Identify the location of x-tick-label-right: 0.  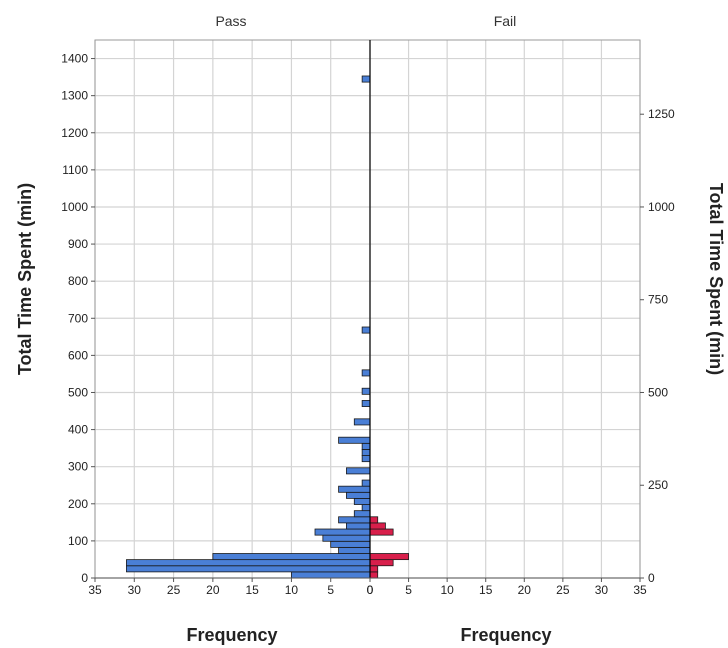
(370, 590).